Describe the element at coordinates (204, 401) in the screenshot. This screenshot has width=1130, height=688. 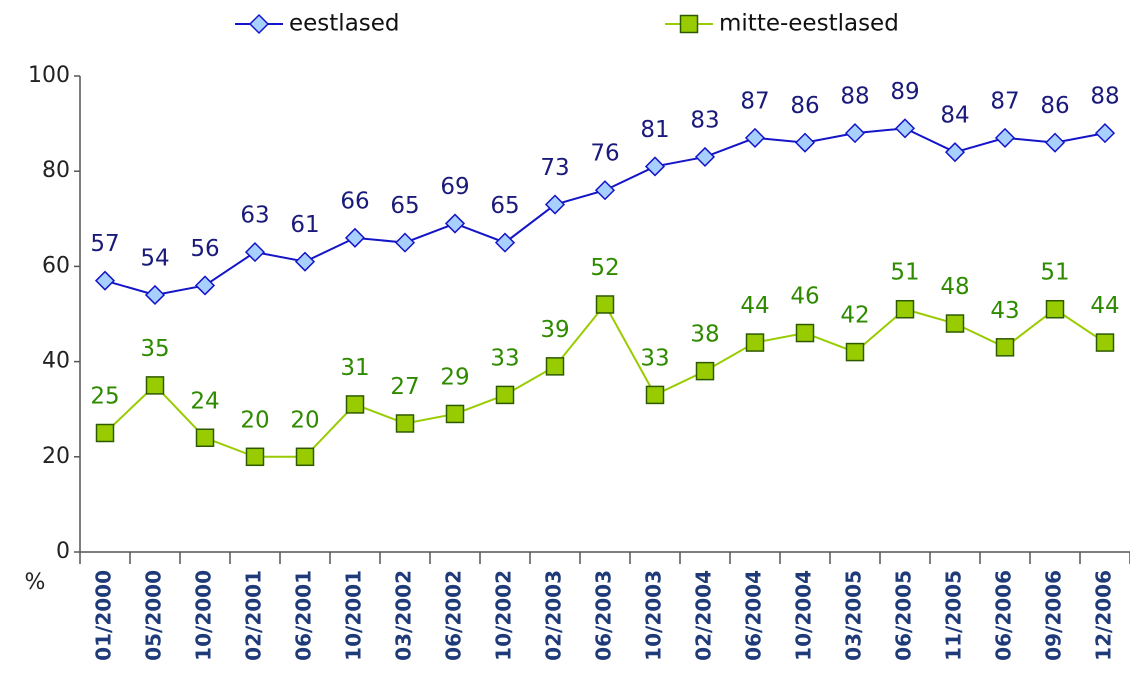
I see `data-label: 24` at that location.